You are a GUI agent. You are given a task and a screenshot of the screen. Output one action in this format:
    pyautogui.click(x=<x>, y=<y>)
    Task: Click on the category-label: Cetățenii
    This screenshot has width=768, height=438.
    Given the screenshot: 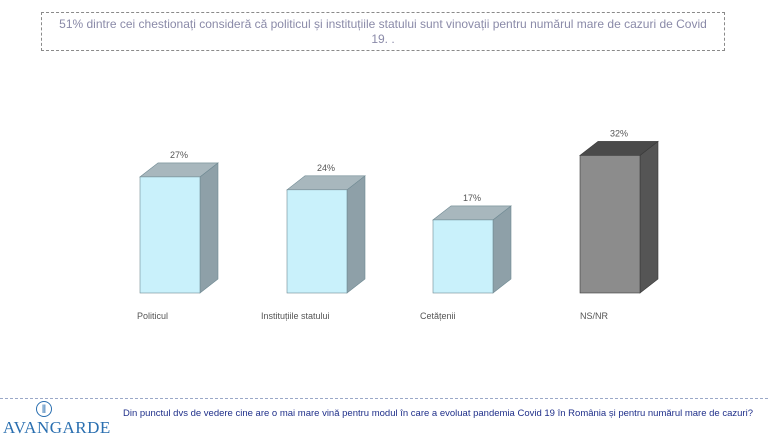 What is the action you would take?
    pyautogui.click(x=438, y=316)
    